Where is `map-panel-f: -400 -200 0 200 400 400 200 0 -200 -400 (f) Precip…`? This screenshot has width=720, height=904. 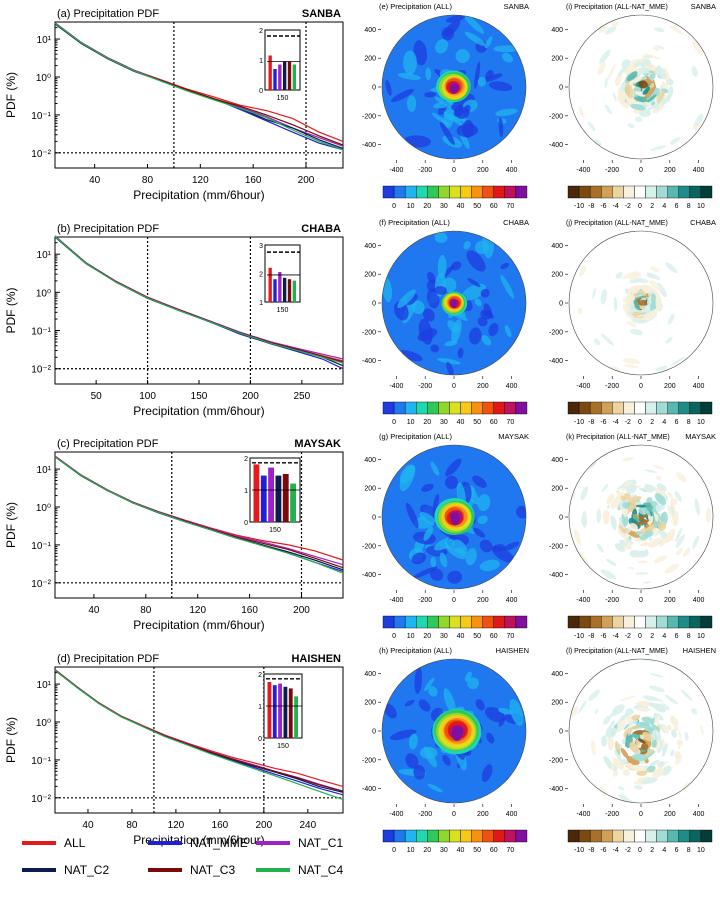 map-panel-f: -400 -200 0 200 400 400 200 0 -200 -400 (f) Precip… is located at coordinates (445, 304).